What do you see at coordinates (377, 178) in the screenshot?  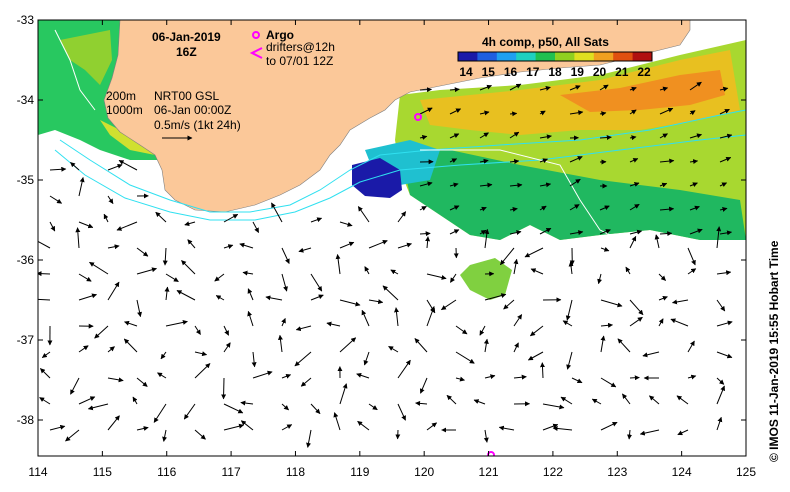 I see `sst-patch-cold` at bounding box center [377, 178].